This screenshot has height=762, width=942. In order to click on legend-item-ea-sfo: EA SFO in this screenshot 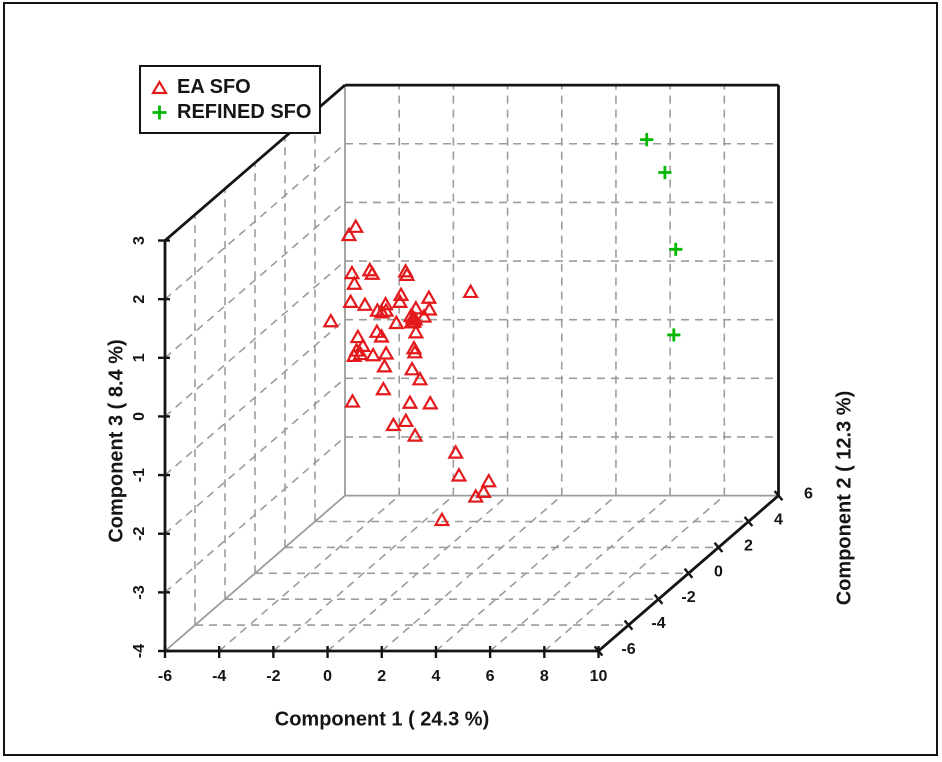, I will do `click(230, 87)`.